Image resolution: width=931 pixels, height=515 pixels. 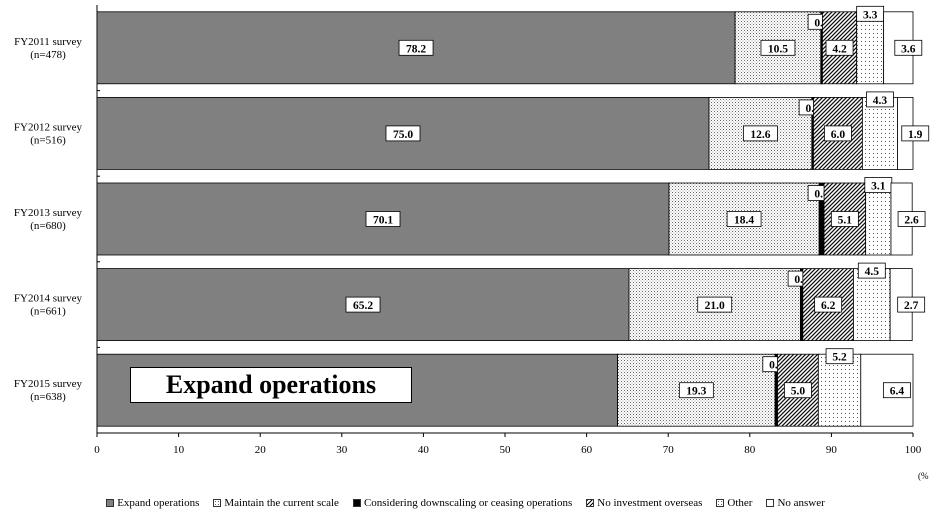 I want to click on x-tick-label: 60, so click(x=587, y=450).